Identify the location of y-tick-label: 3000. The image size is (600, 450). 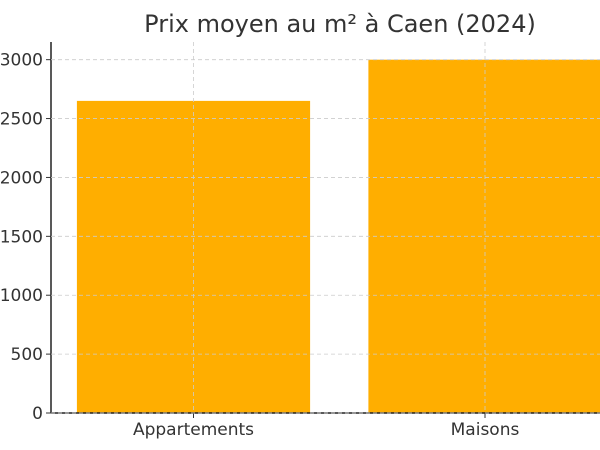
(21, 61).